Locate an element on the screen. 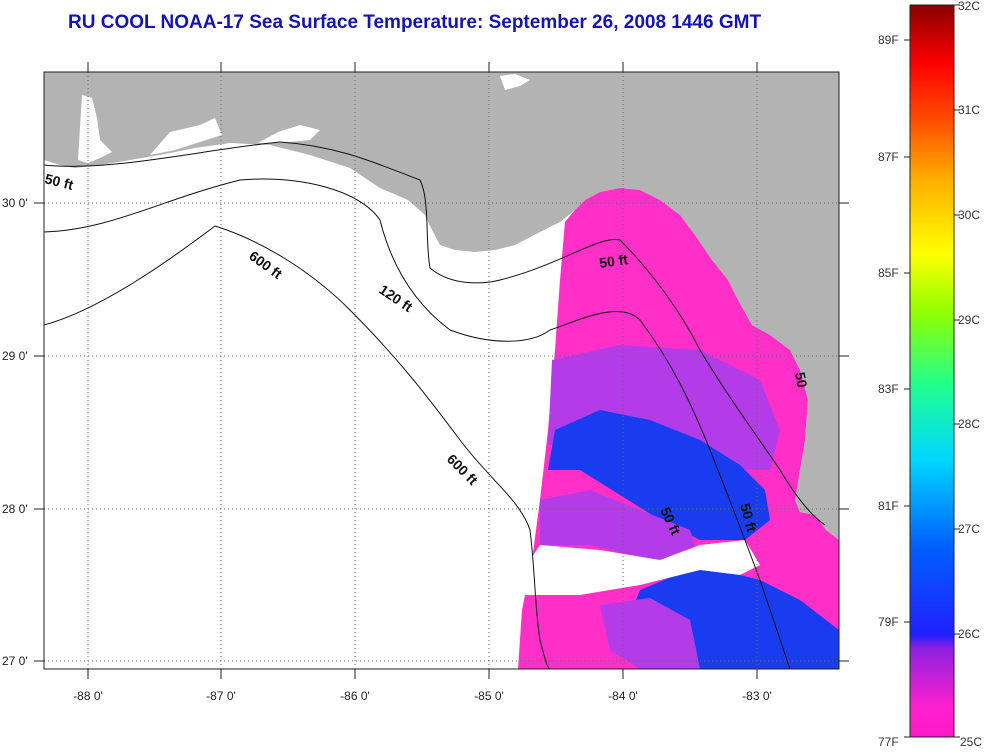 This screenshot has width=992, height=754. lat-axis: 30 0' 29 0' 28 0' 27 0' is located at coordinates (15, 432).